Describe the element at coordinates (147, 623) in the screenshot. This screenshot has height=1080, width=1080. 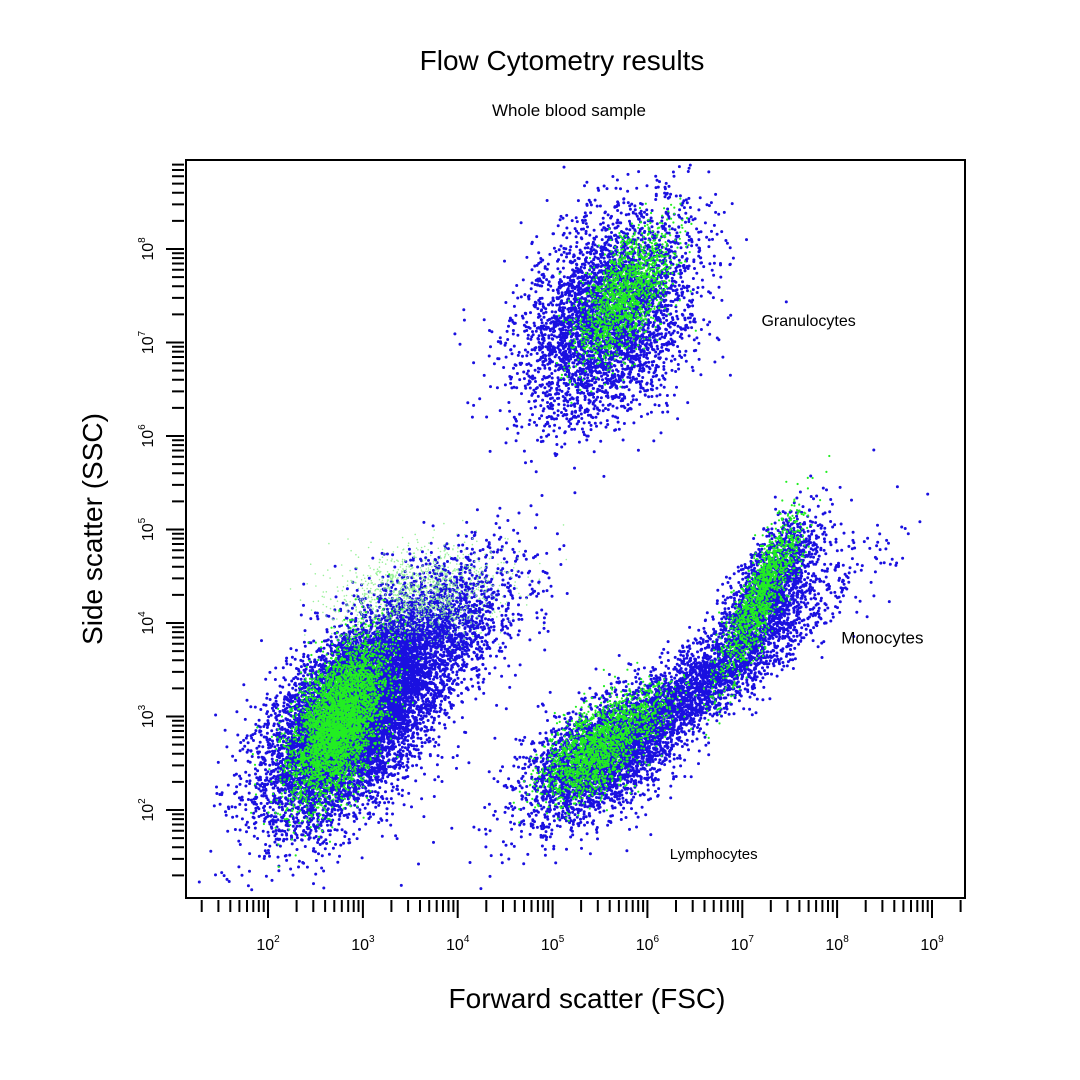
I see `y-tick-label: 104` at that location.